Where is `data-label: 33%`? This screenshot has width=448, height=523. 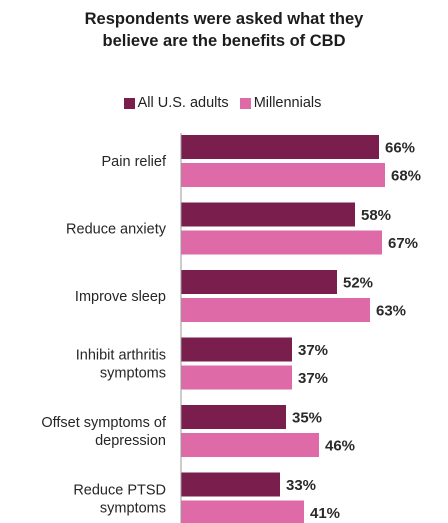
data-label: 33% is located at coordinates (301, 485).